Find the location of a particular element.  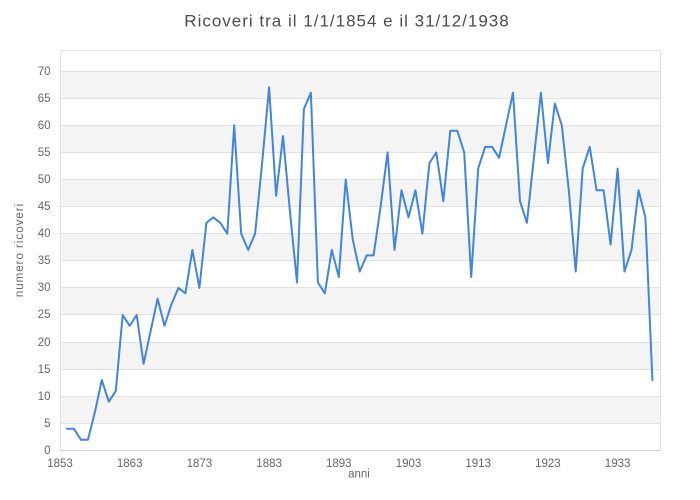

svg-text: 1873 is located at coordinates (200, 464).